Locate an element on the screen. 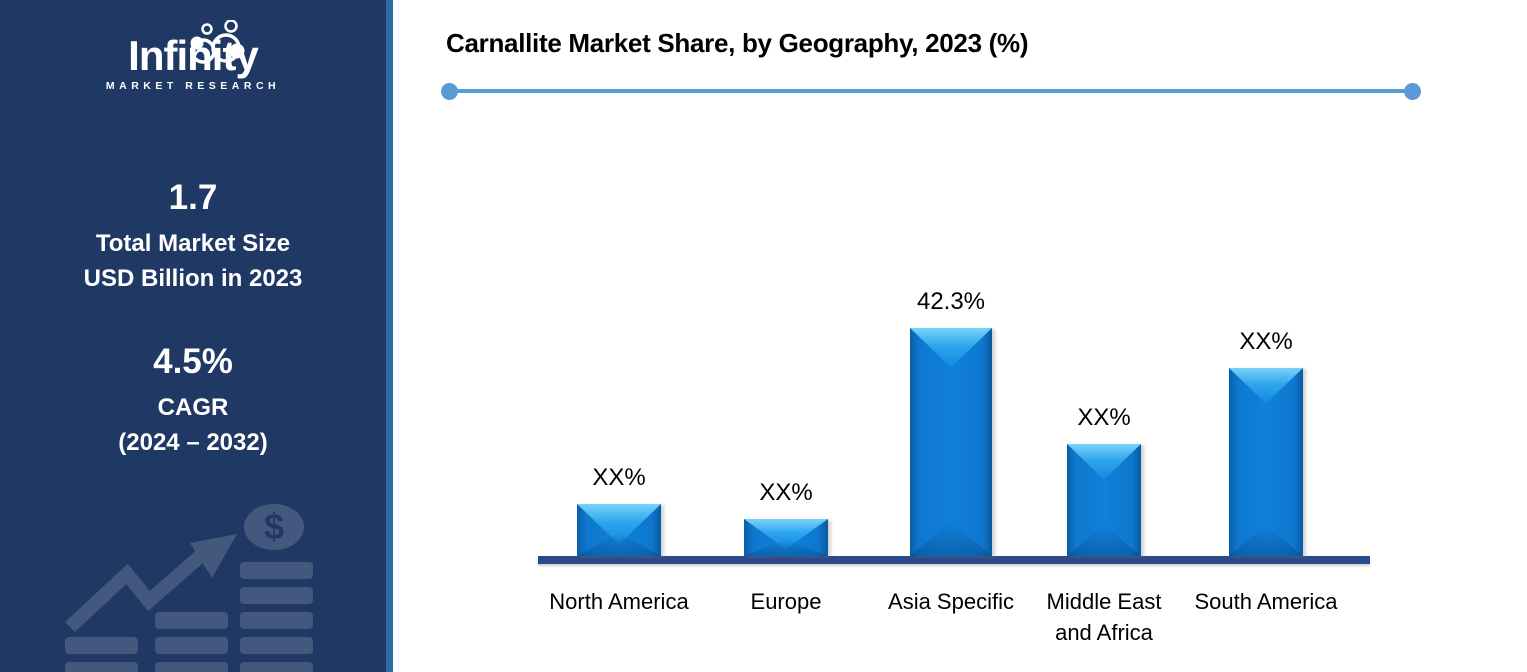 The height and width of the screenshot is (672, 1527). growth-chart-dollar-icon: $ is located at coordinates (189, 588).